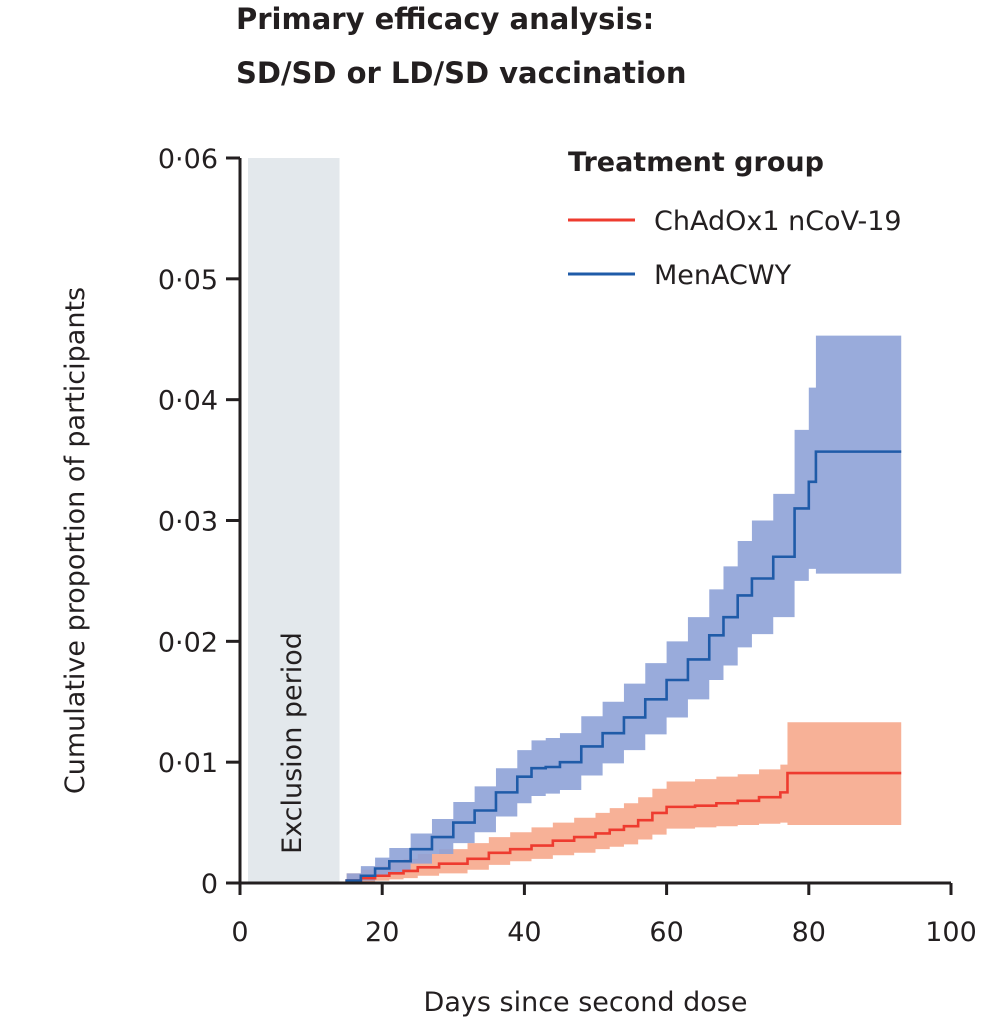 This screenshot has width=991, height=1024. I want to click on y-tick-label: 0·02, so click(188, 642).